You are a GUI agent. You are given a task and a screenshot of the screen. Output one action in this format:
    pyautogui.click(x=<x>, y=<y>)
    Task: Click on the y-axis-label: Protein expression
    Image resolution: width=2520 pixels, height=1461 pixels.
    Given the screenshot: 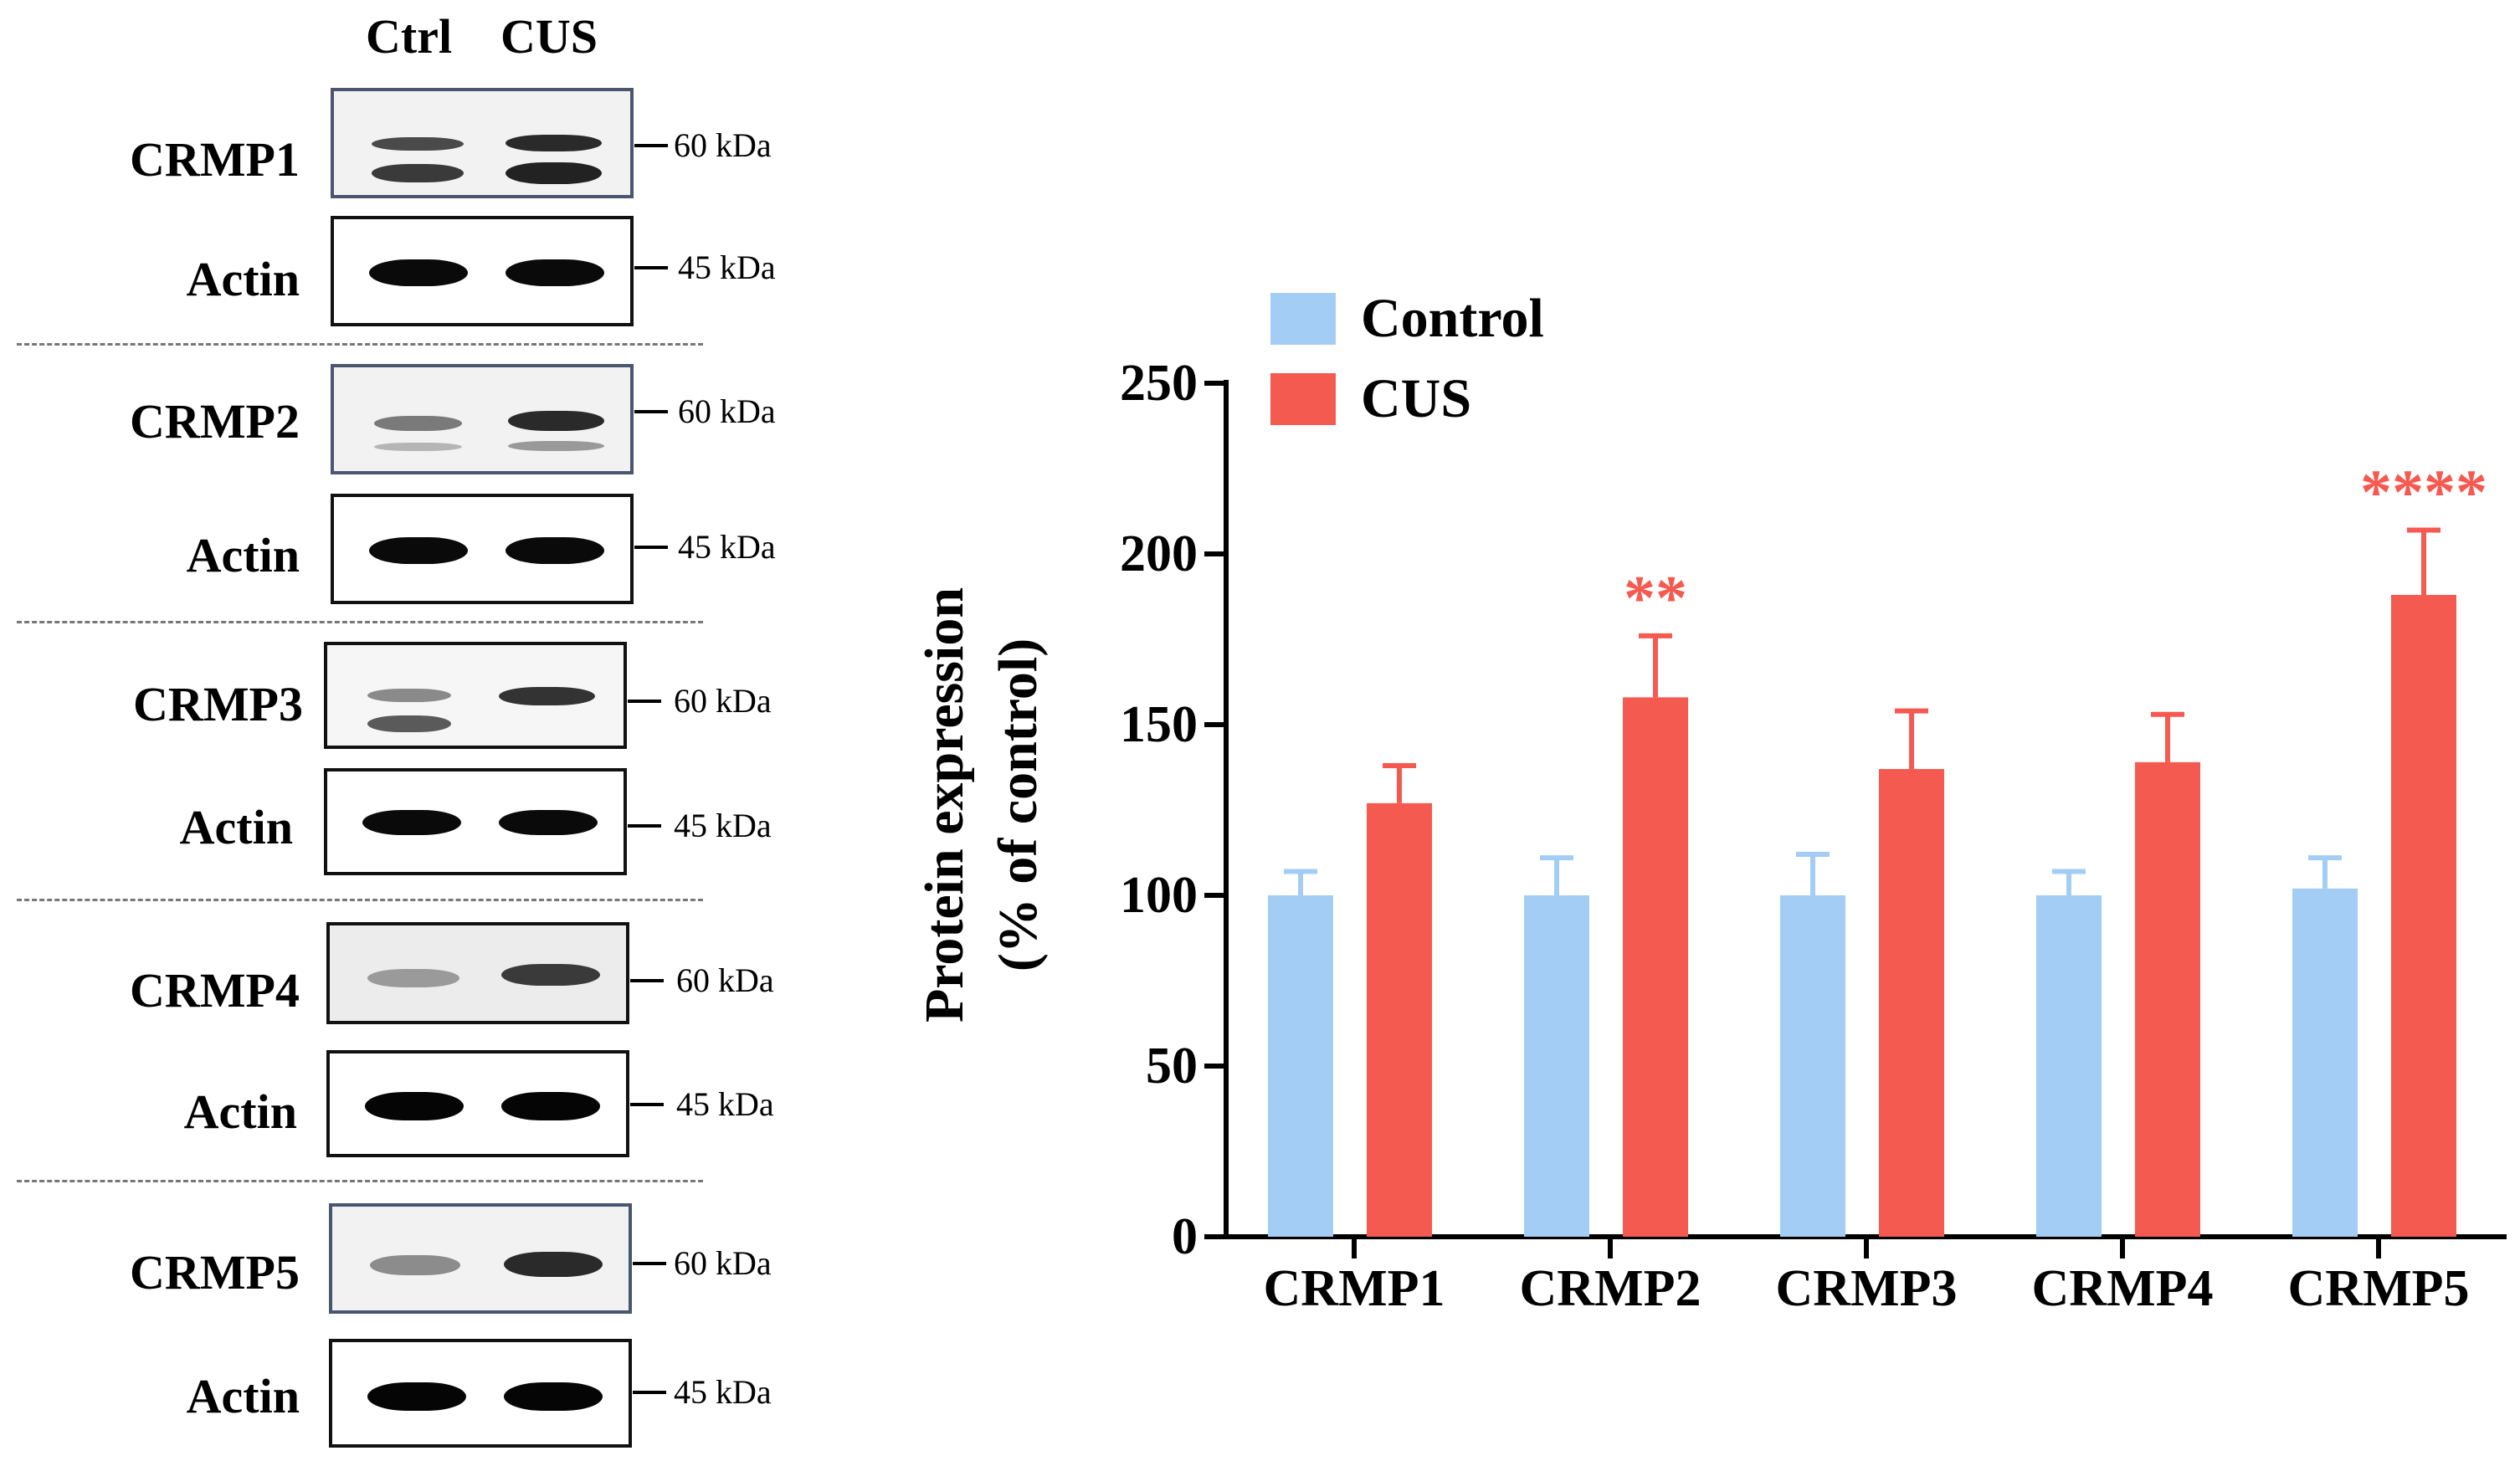 What is the action you would take?
    pyautogui.click(x=945, y=805)
    